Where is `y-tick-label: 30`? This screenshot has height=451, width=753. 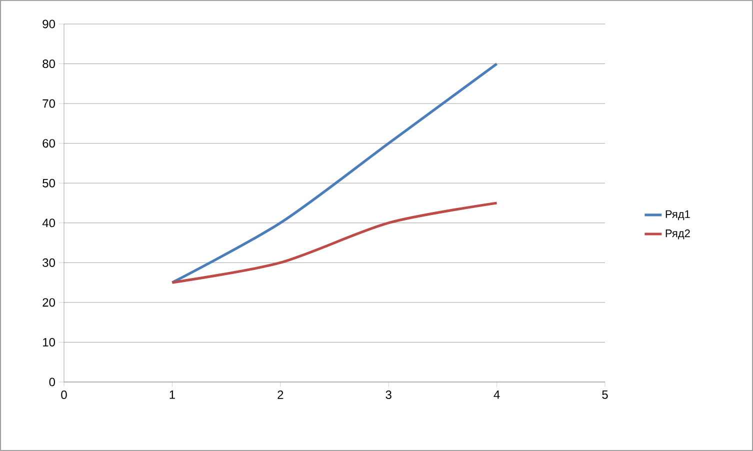 y-tick-label: 30 is located at coordinates (49, 262).